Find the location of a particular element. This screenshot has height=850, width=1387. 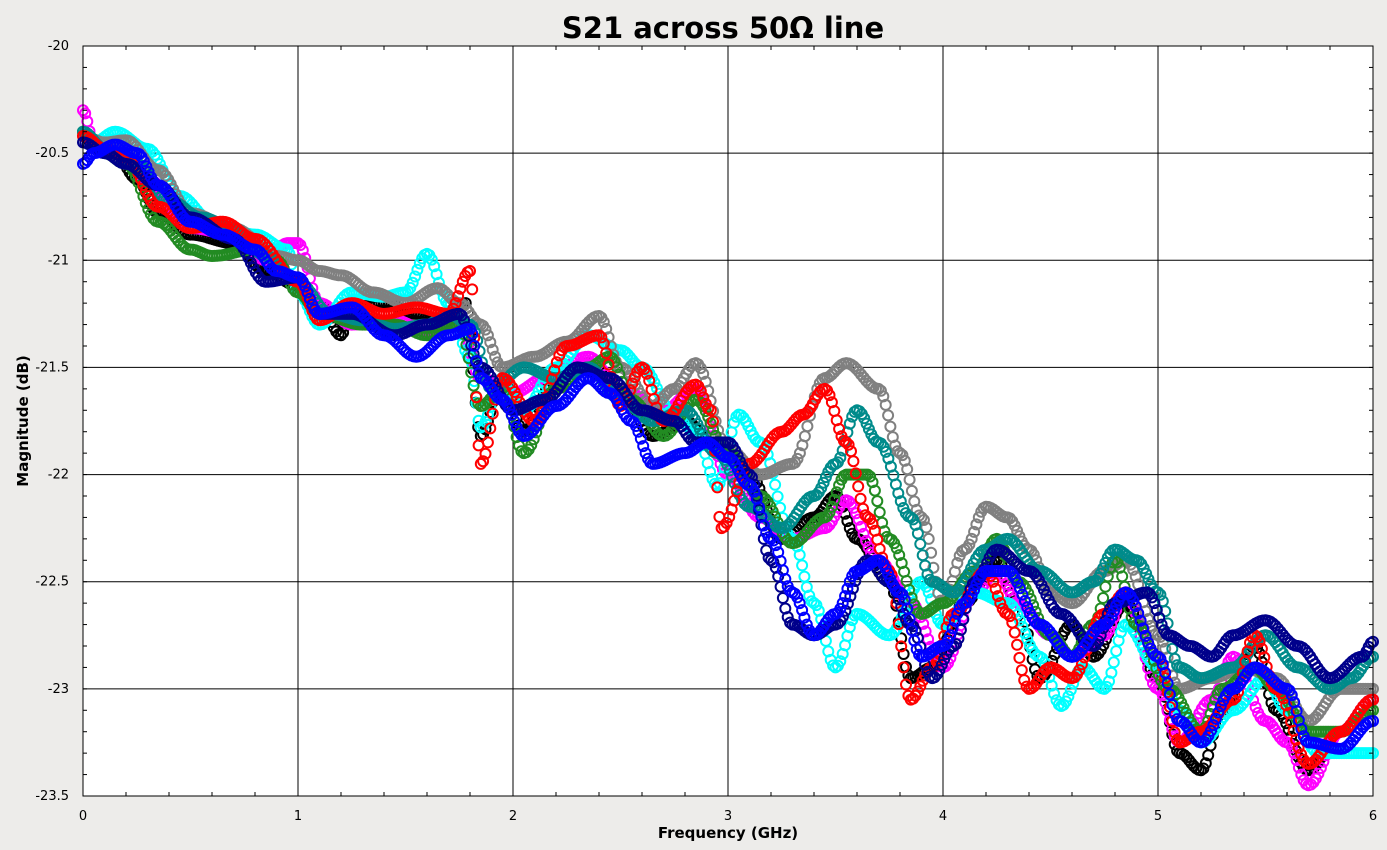

y-axis-label: Magnitude (dB) is located at coordinates (23, 420).